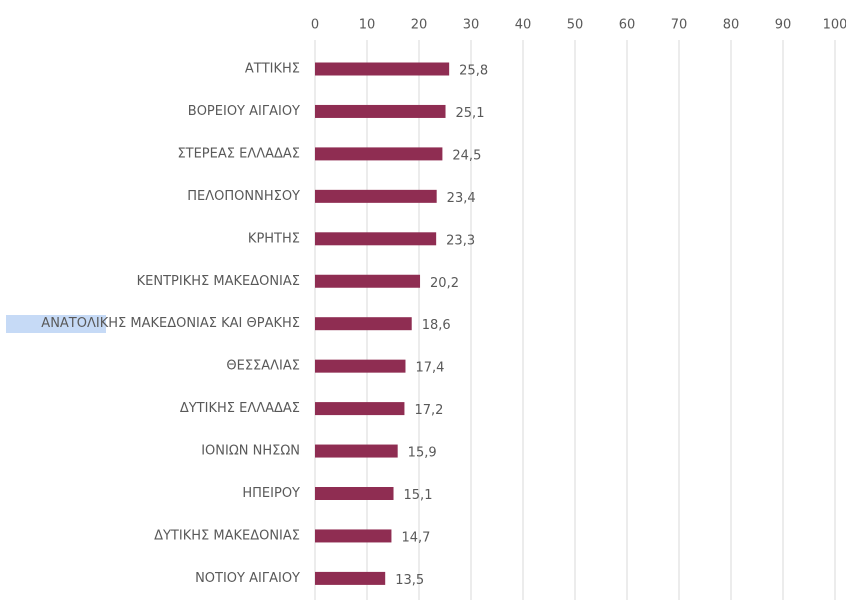 This screenshot has width=846, height=608. I want to click on x-tick-label: 0, so click(315, 25).